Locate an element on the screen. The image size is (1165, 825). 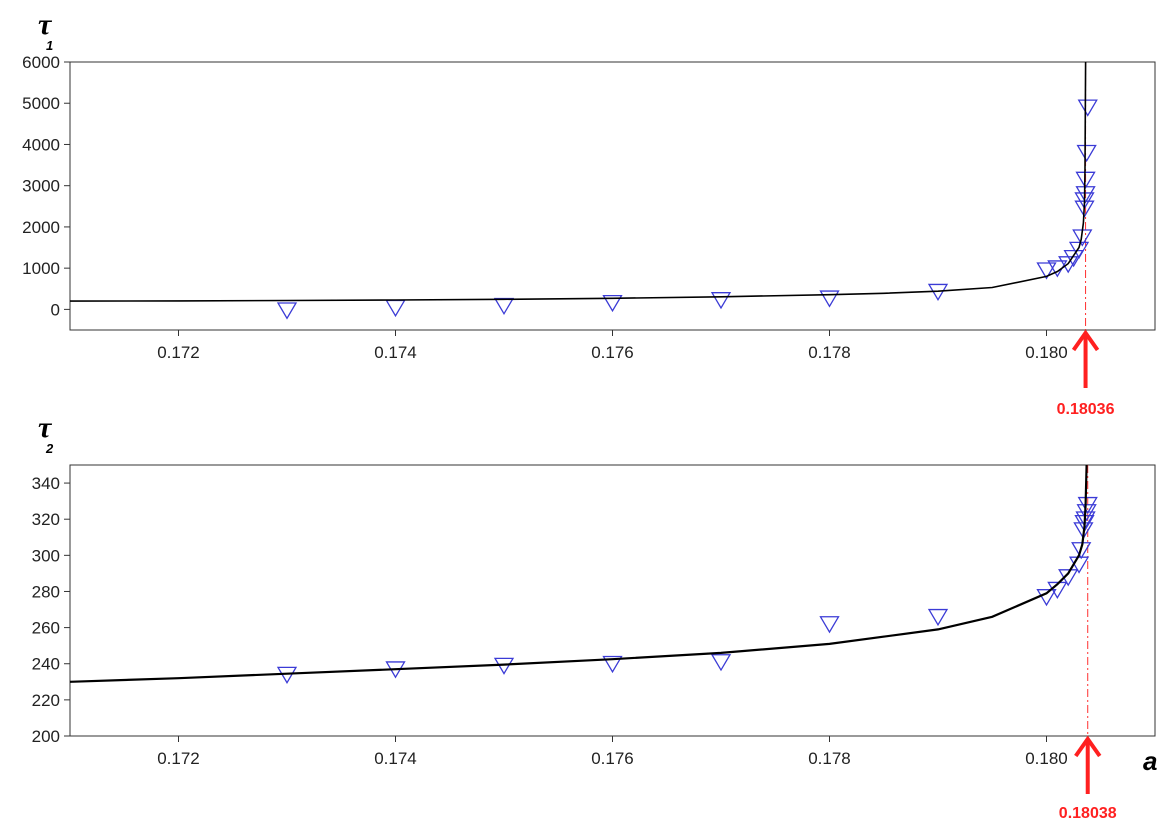
y-tick-label: 200 is located at coordinates (46, 736).